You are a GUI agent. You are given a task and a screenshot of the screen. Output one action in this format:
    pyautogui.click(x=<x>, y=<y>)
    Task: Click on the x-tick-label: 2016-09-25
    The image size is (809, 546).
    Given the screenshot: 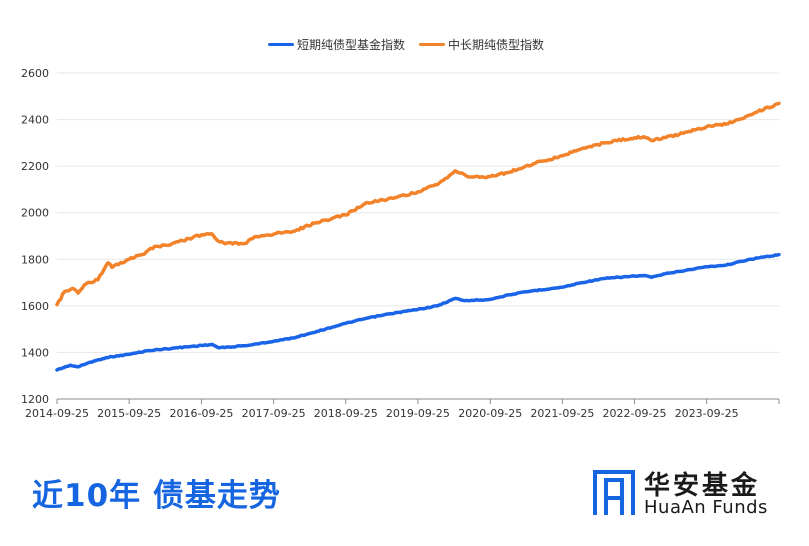 What is the action you would take?
    pyautogui.click(x=202, y=413)
    